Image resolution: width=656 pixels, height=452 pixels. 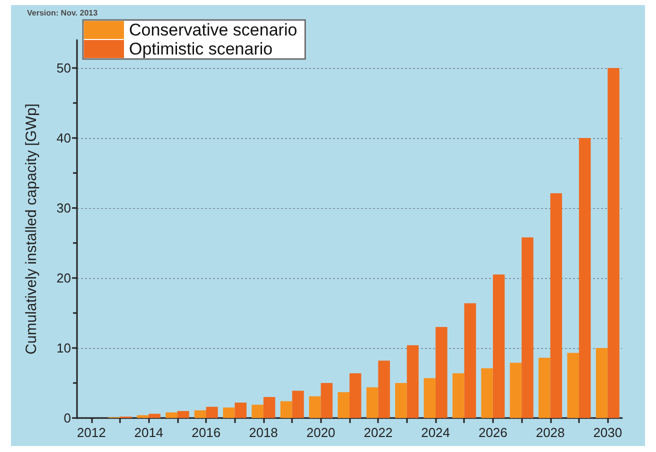 What do you see at coordinates (378, 432) in the screenshot?
I see `x-tick-label: 2022` at bounding box center [378, 432].